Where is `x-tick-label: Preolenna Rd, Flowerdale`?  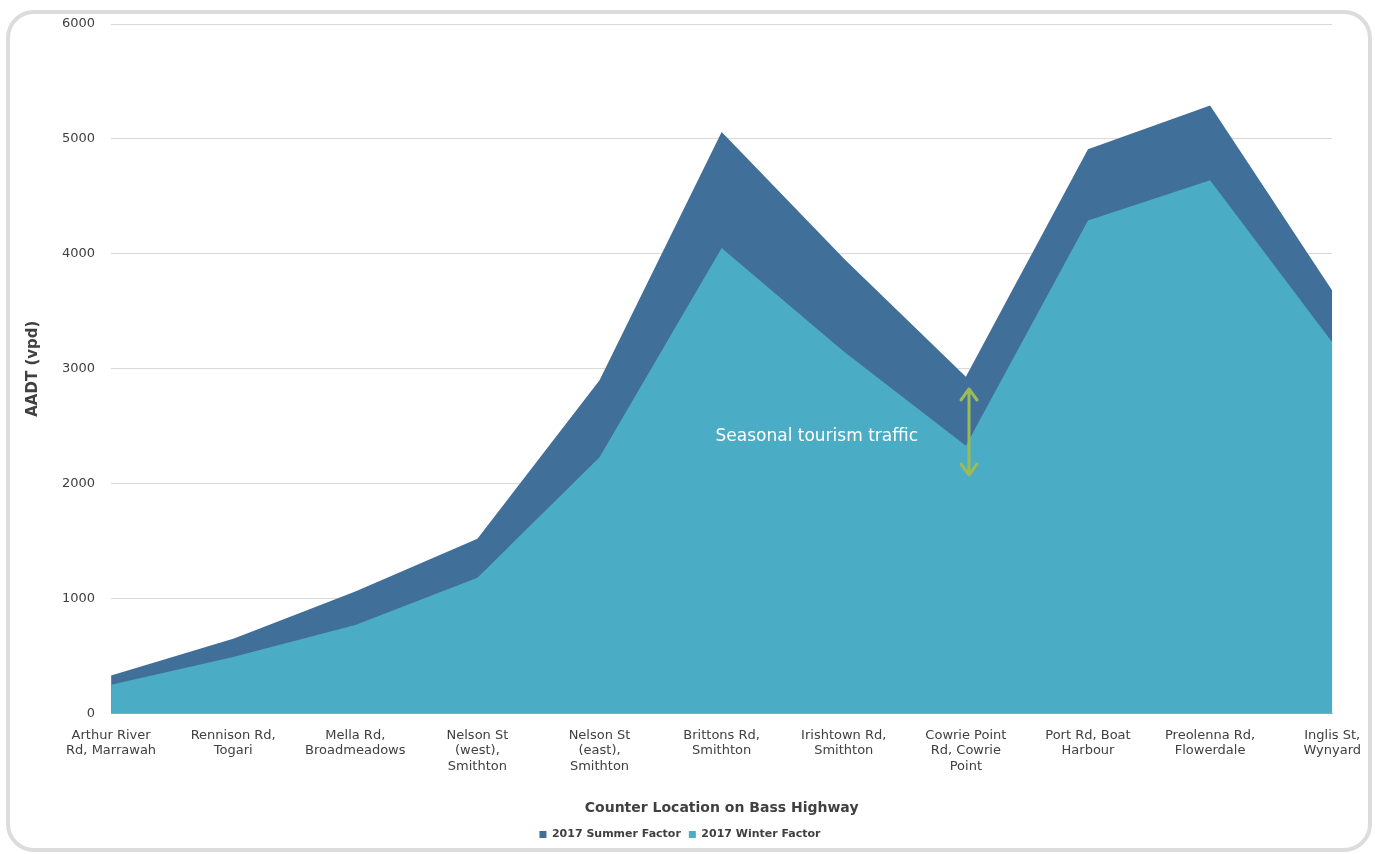
x-tick-label: Preolenna Rd, Flowerdale is located at coordinates (1210, 742).